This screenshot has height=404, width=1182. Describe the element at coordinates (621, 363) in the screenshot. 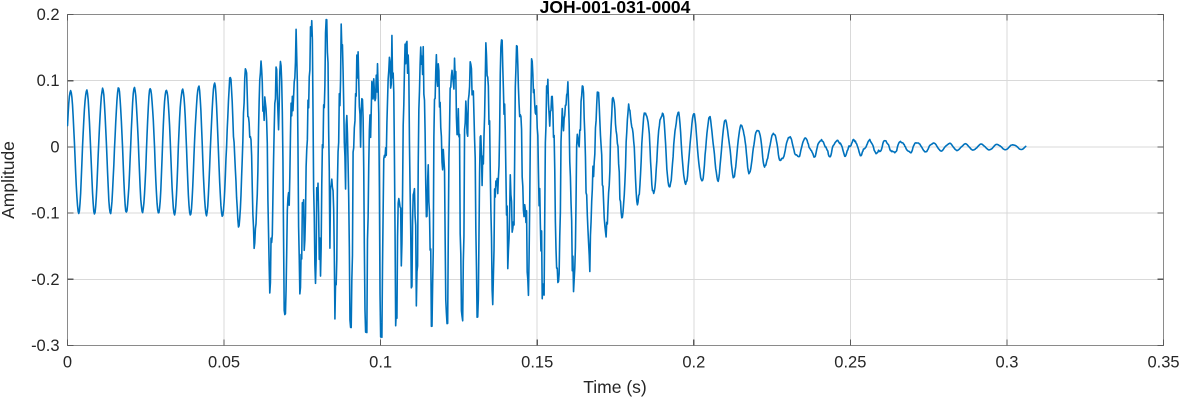

I see `x-tick-labels: 0 0.05 0.1 0.15 0.2 0.25 0.3 0.35` at that location.